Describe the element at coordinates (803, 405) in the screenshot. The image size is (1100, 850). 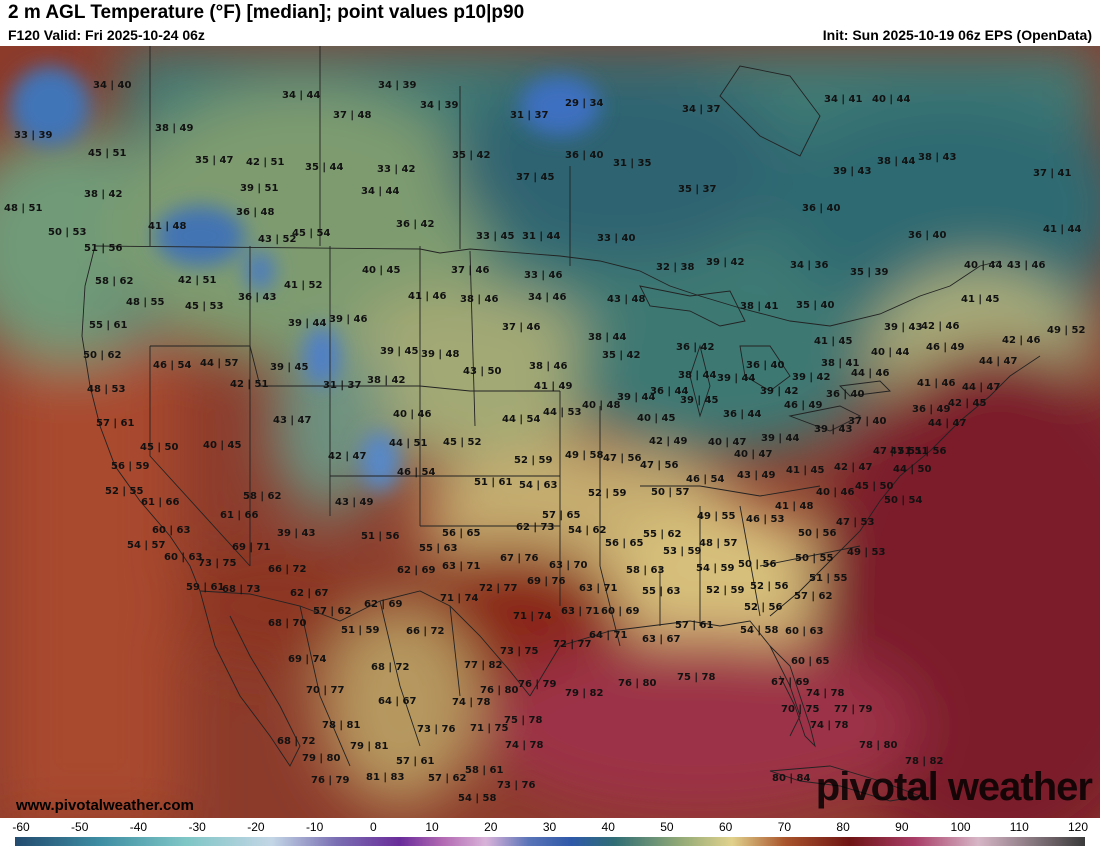
I see `point-value: 46 | 49` at that location.